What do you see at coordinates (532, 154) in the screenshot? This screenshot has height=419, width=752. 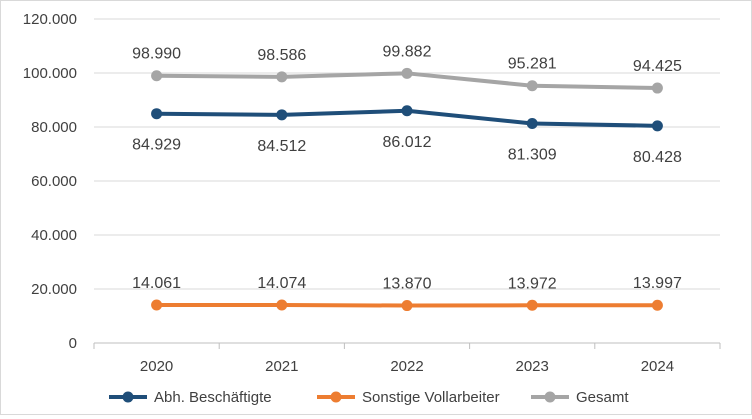 I see `data-label: 81.309` at bounding box center [532, 154].